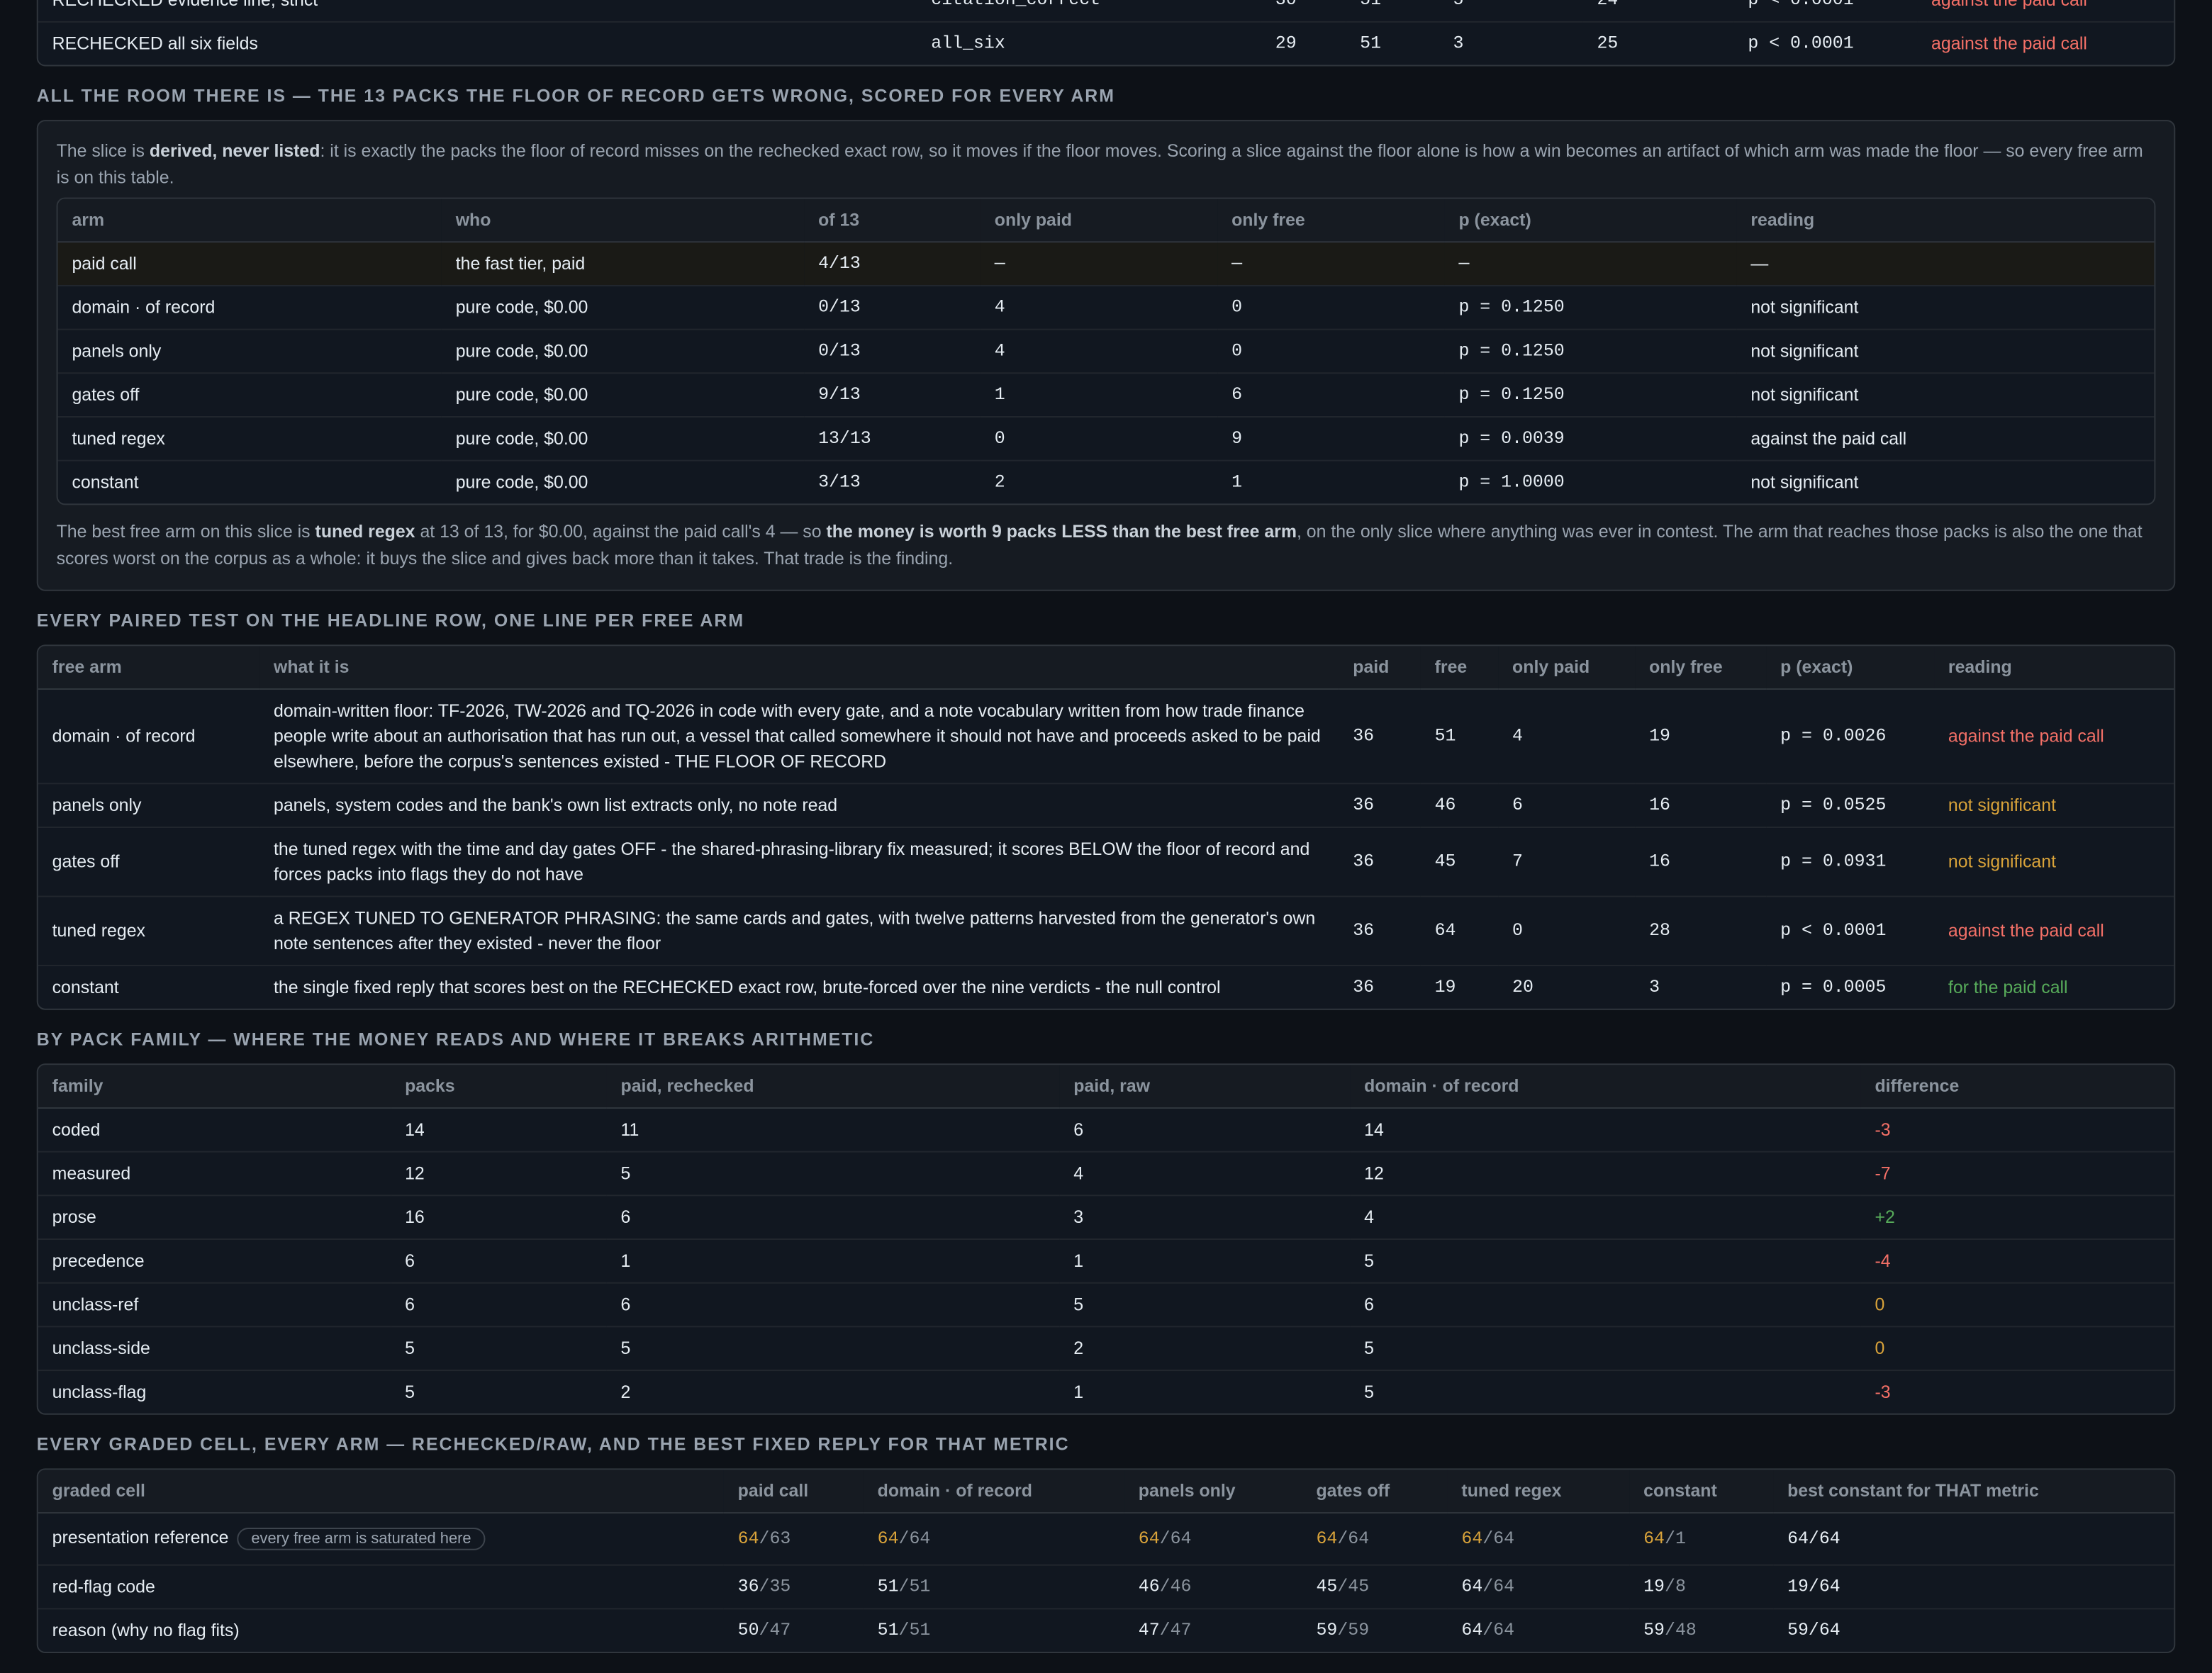  I want to click on graded-cell-label: reason (why no flag fits), so click(381, 1630).